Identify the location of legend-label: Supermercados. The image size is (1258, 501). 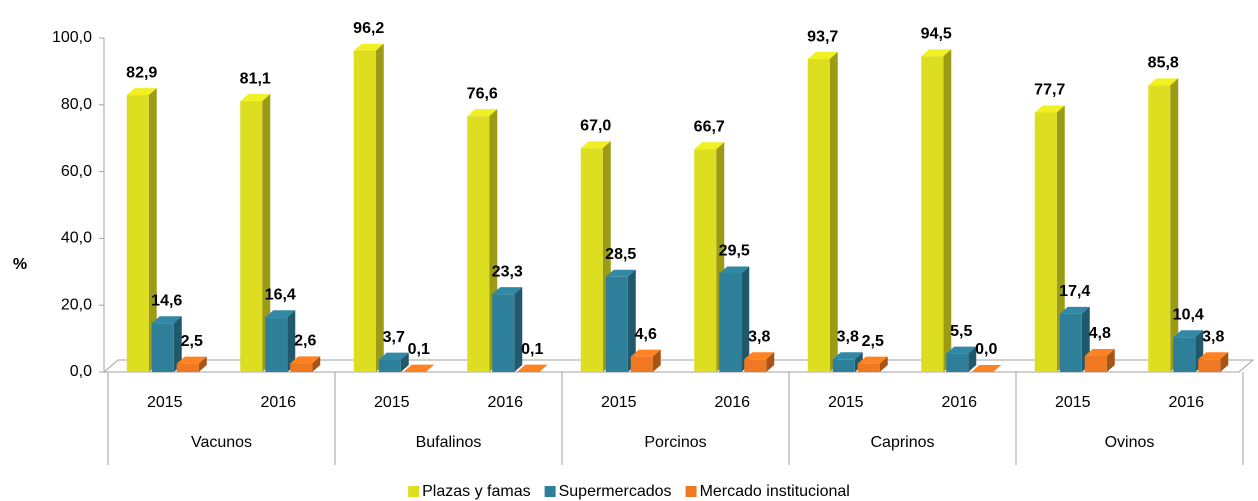
(615, 491).